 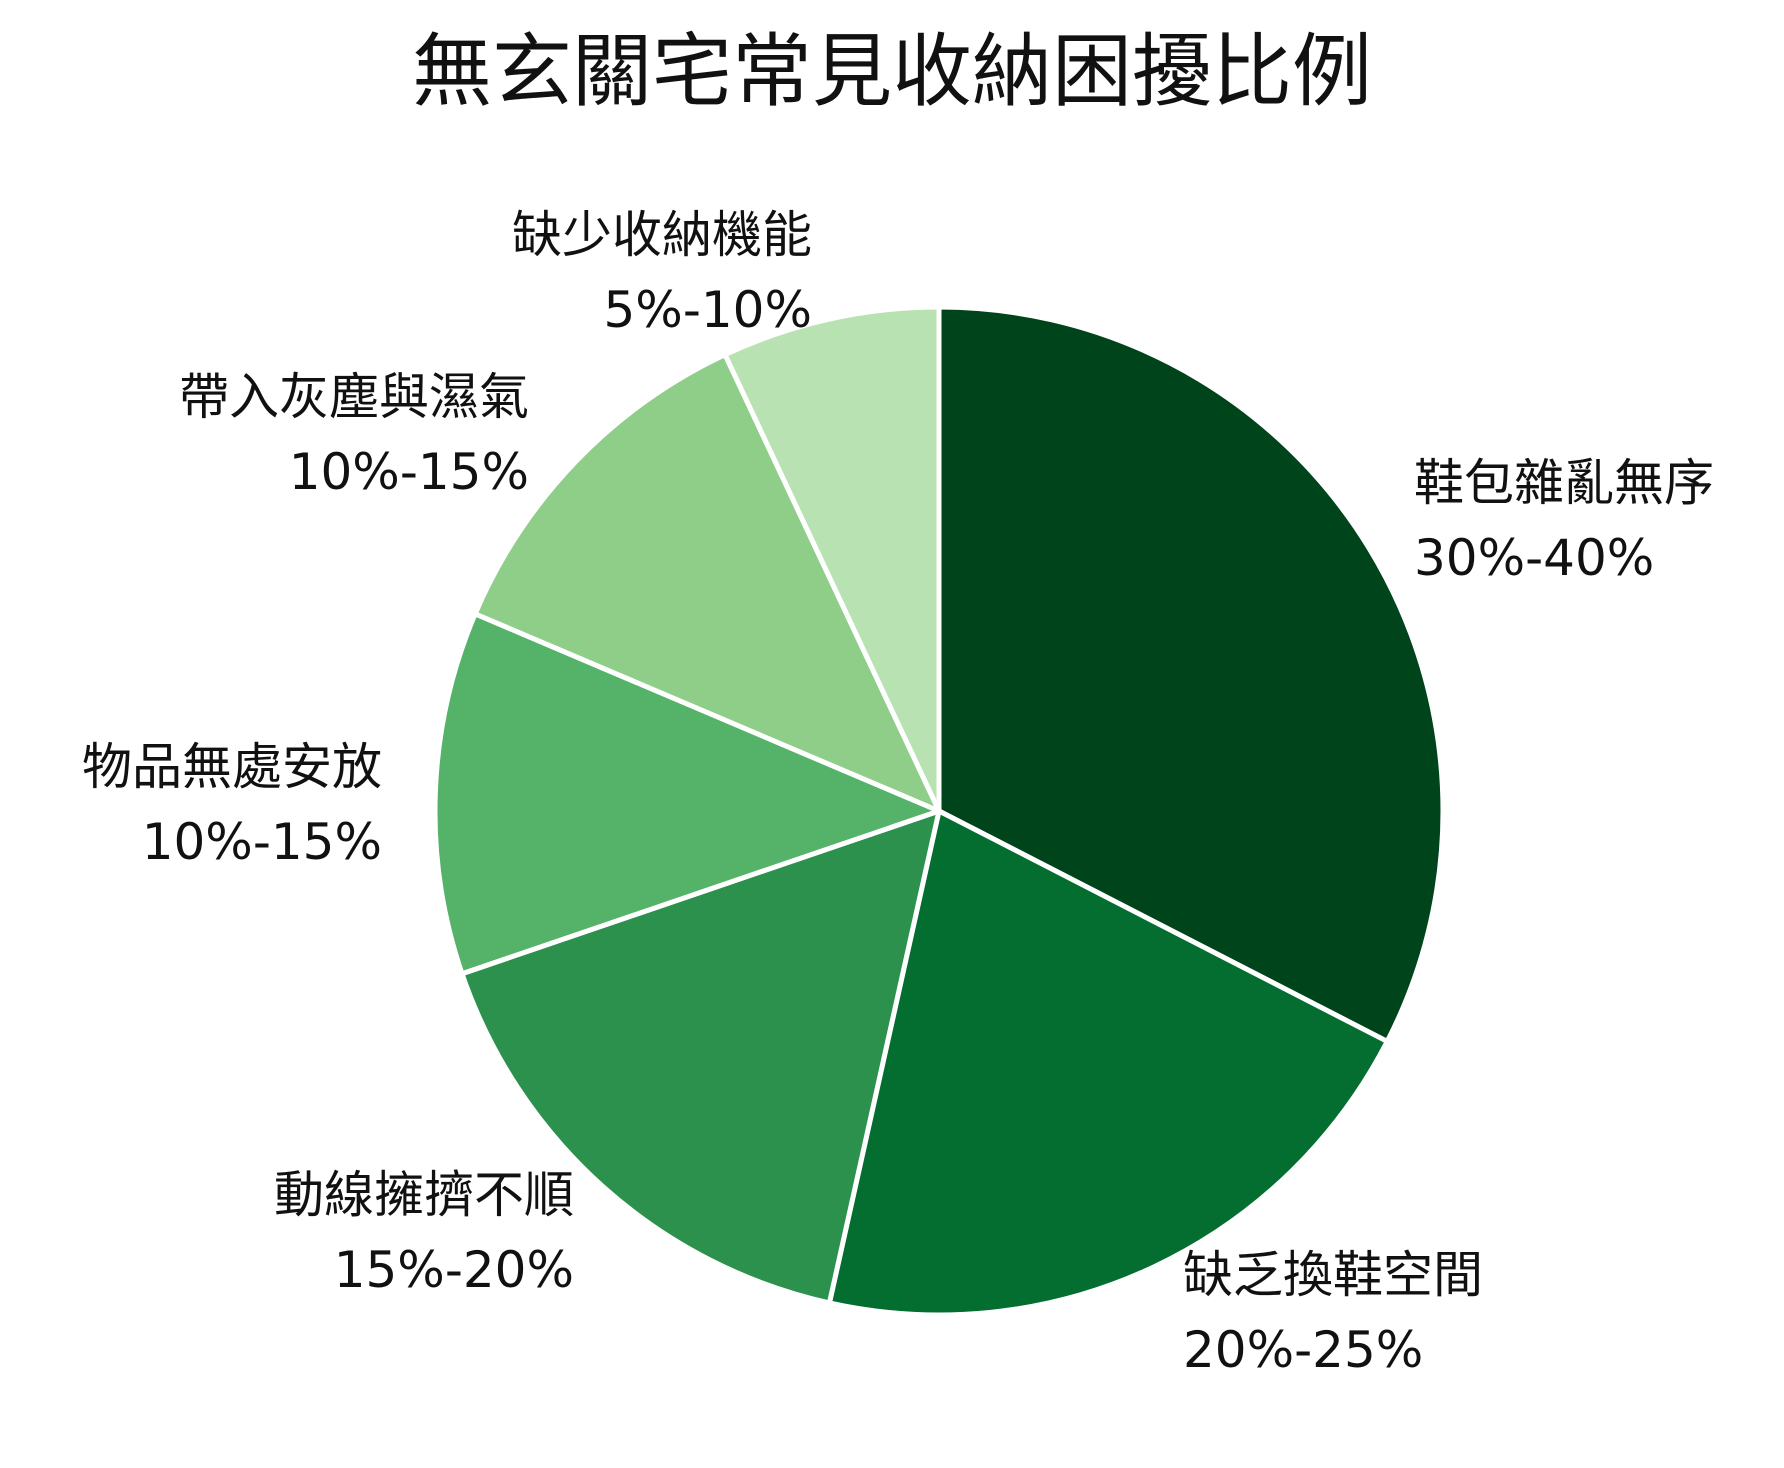 I want to click on slice-label-2: 缺乏換鞋空間, so click(x=1333, y=1275).